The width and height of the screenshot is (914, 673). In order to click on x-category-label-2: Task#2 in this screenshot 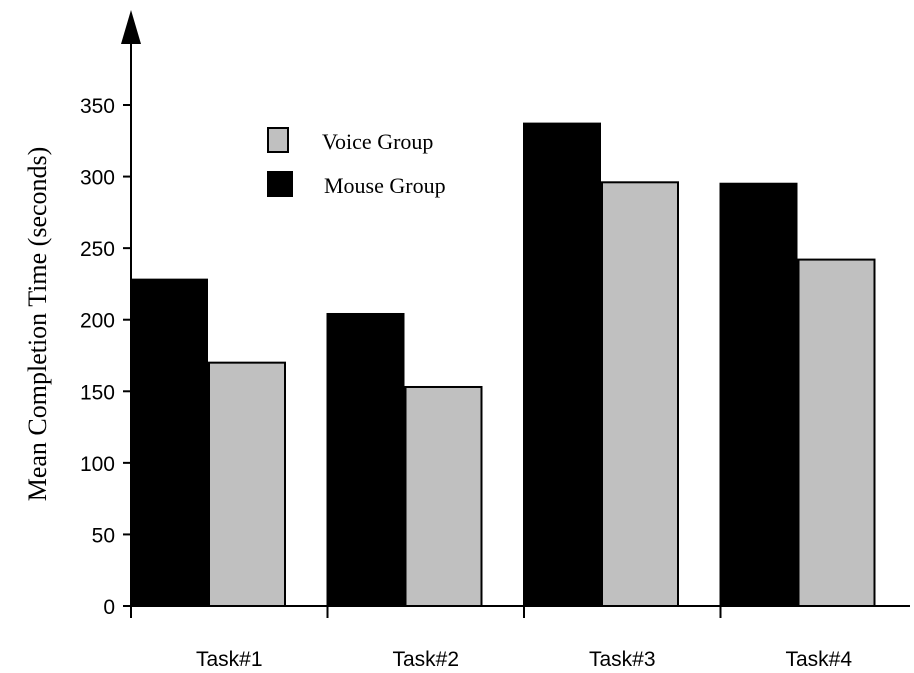, I will do `click(425, 659)`.